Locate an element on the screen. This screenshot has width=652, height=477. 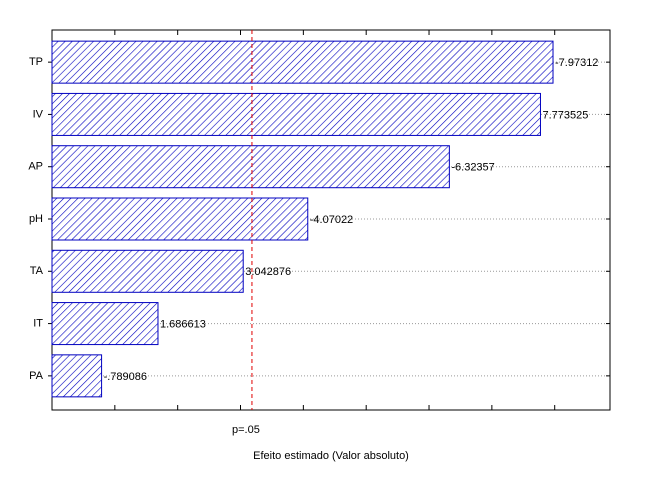
x-axis-title: Efeito estimado (Valor absoluto) is located at coordinates (331, 456).